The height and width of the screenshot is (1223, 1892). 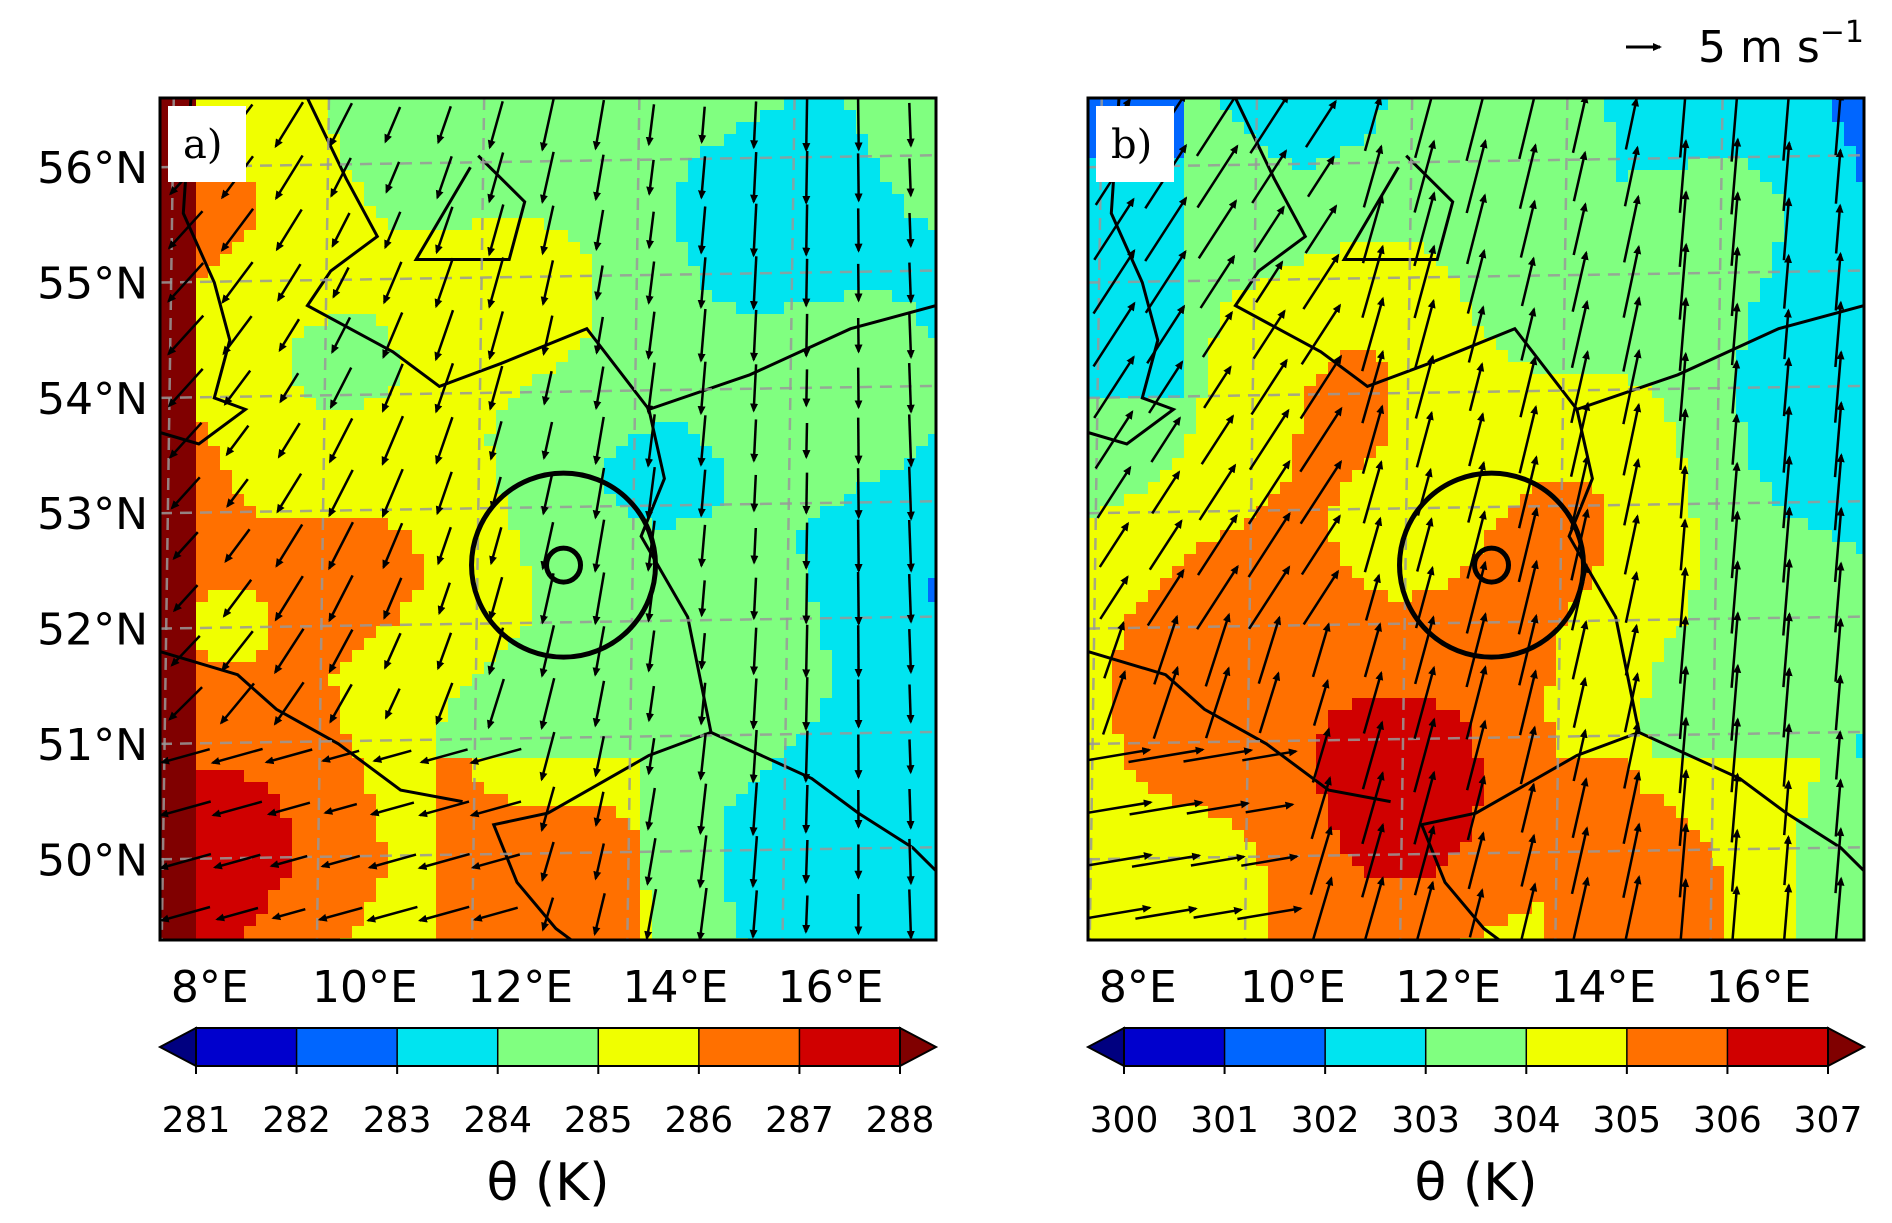 What do you see at coordinates (497, 1120) in the screenshot?
I see `colorbar-tick-label-a: 284` at bounding box center [497, 1120].